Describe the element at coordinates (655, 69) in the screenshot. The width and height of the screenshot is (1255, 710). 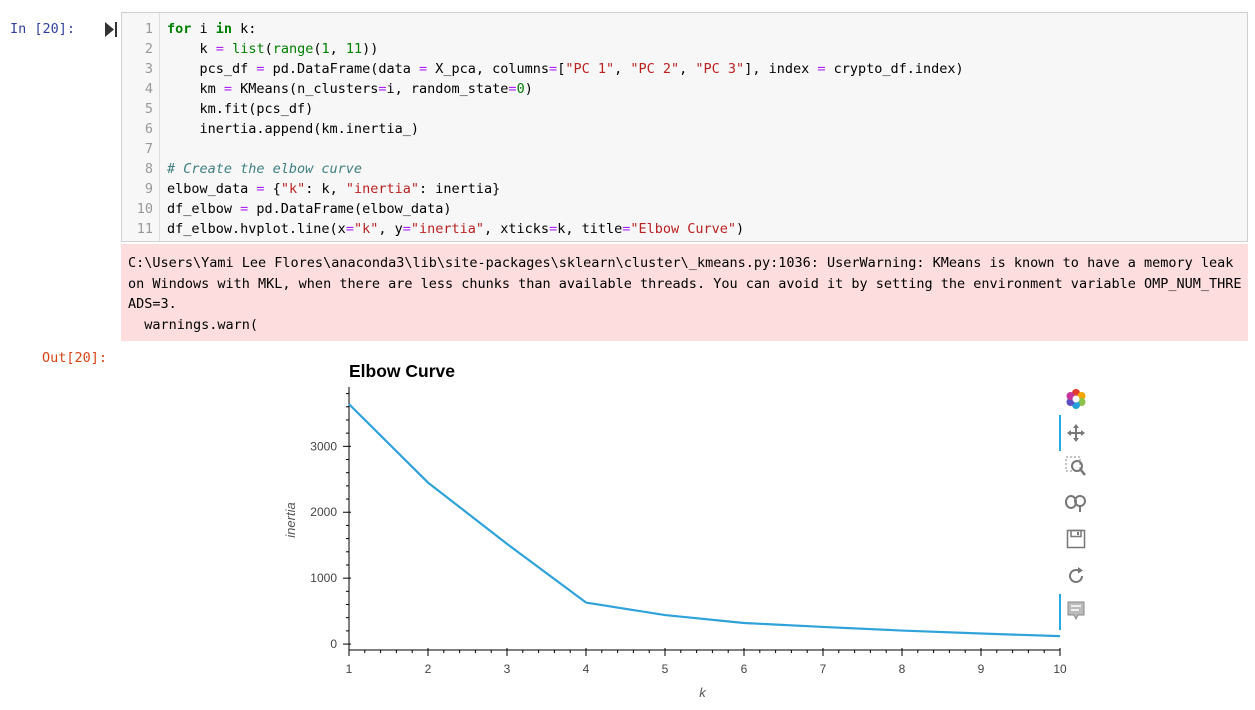
I see `code-token: "PC 2"` at that location.